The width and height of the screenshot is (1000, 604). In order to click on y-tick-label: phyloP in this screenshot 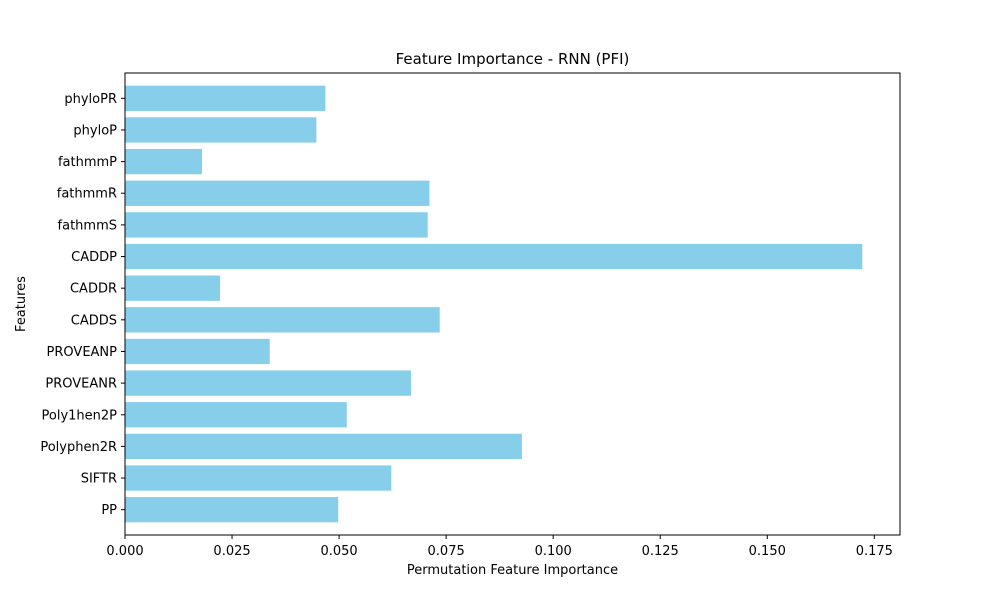, I will do `click(95, 130)`.